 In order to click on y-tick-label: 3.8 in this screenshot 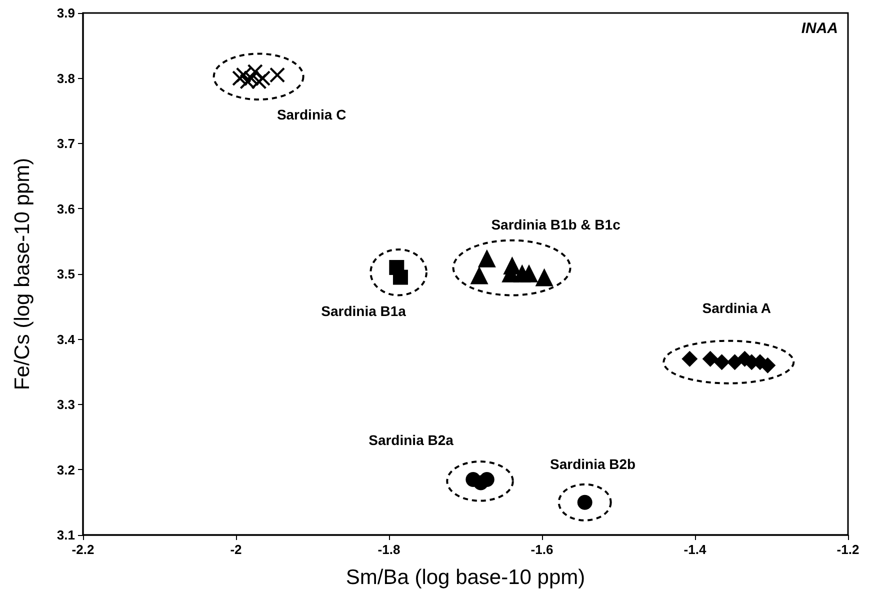, I will do `click(65, 78)`.